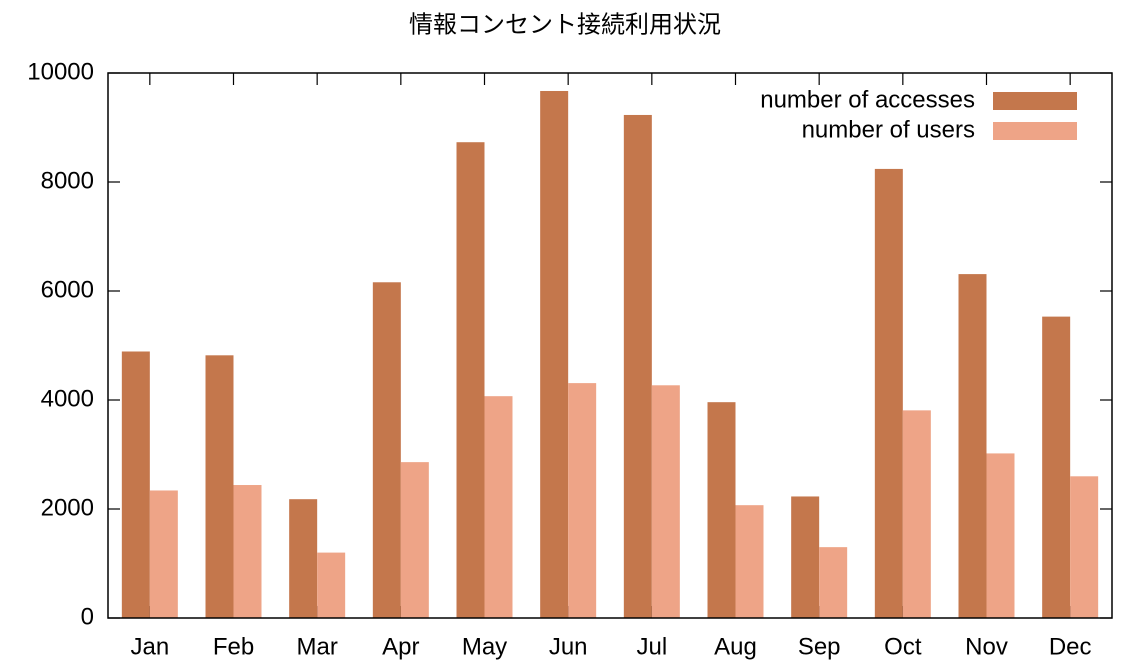 The image size is (1121, 665). I want to click on x-tick-label: Mar, so click(316, 646).